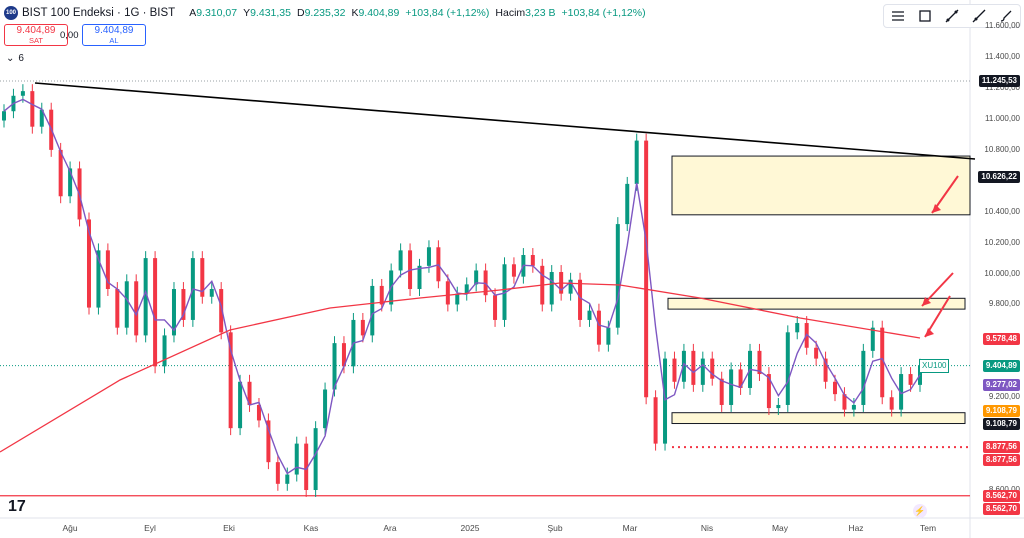 This screenshot has width=1024, height=538. Describe the element at coordinates (1001, 411) in the screenshot. I see `price-label: 9.108,79` at that location.